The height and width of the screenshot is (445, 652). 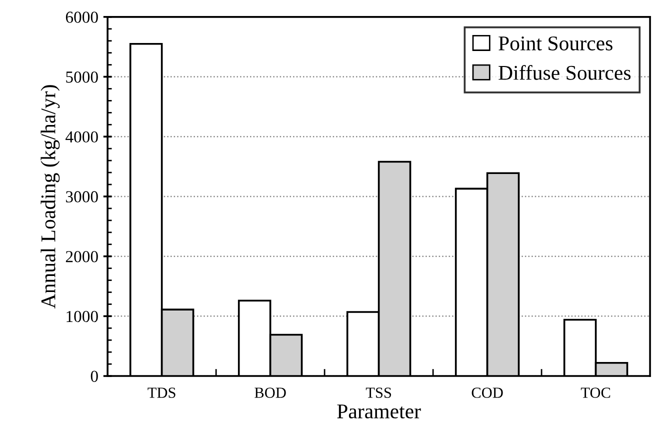 What do you see at coordinates (564, 72) in the screenshot?
I see `legend-label: Diffuse Sources` at bounding box center [564, 72].